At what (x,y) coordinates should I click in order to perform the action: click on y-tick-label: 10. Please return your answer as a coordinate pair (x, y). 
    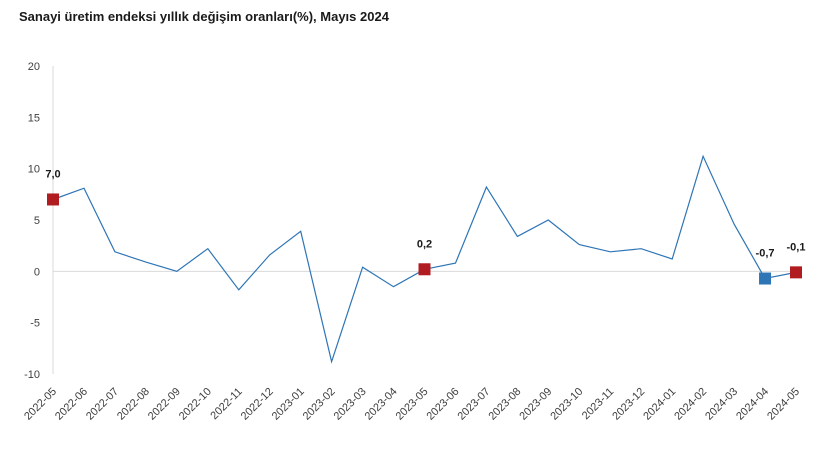
    Looking at the image, I should click on (34, 170).